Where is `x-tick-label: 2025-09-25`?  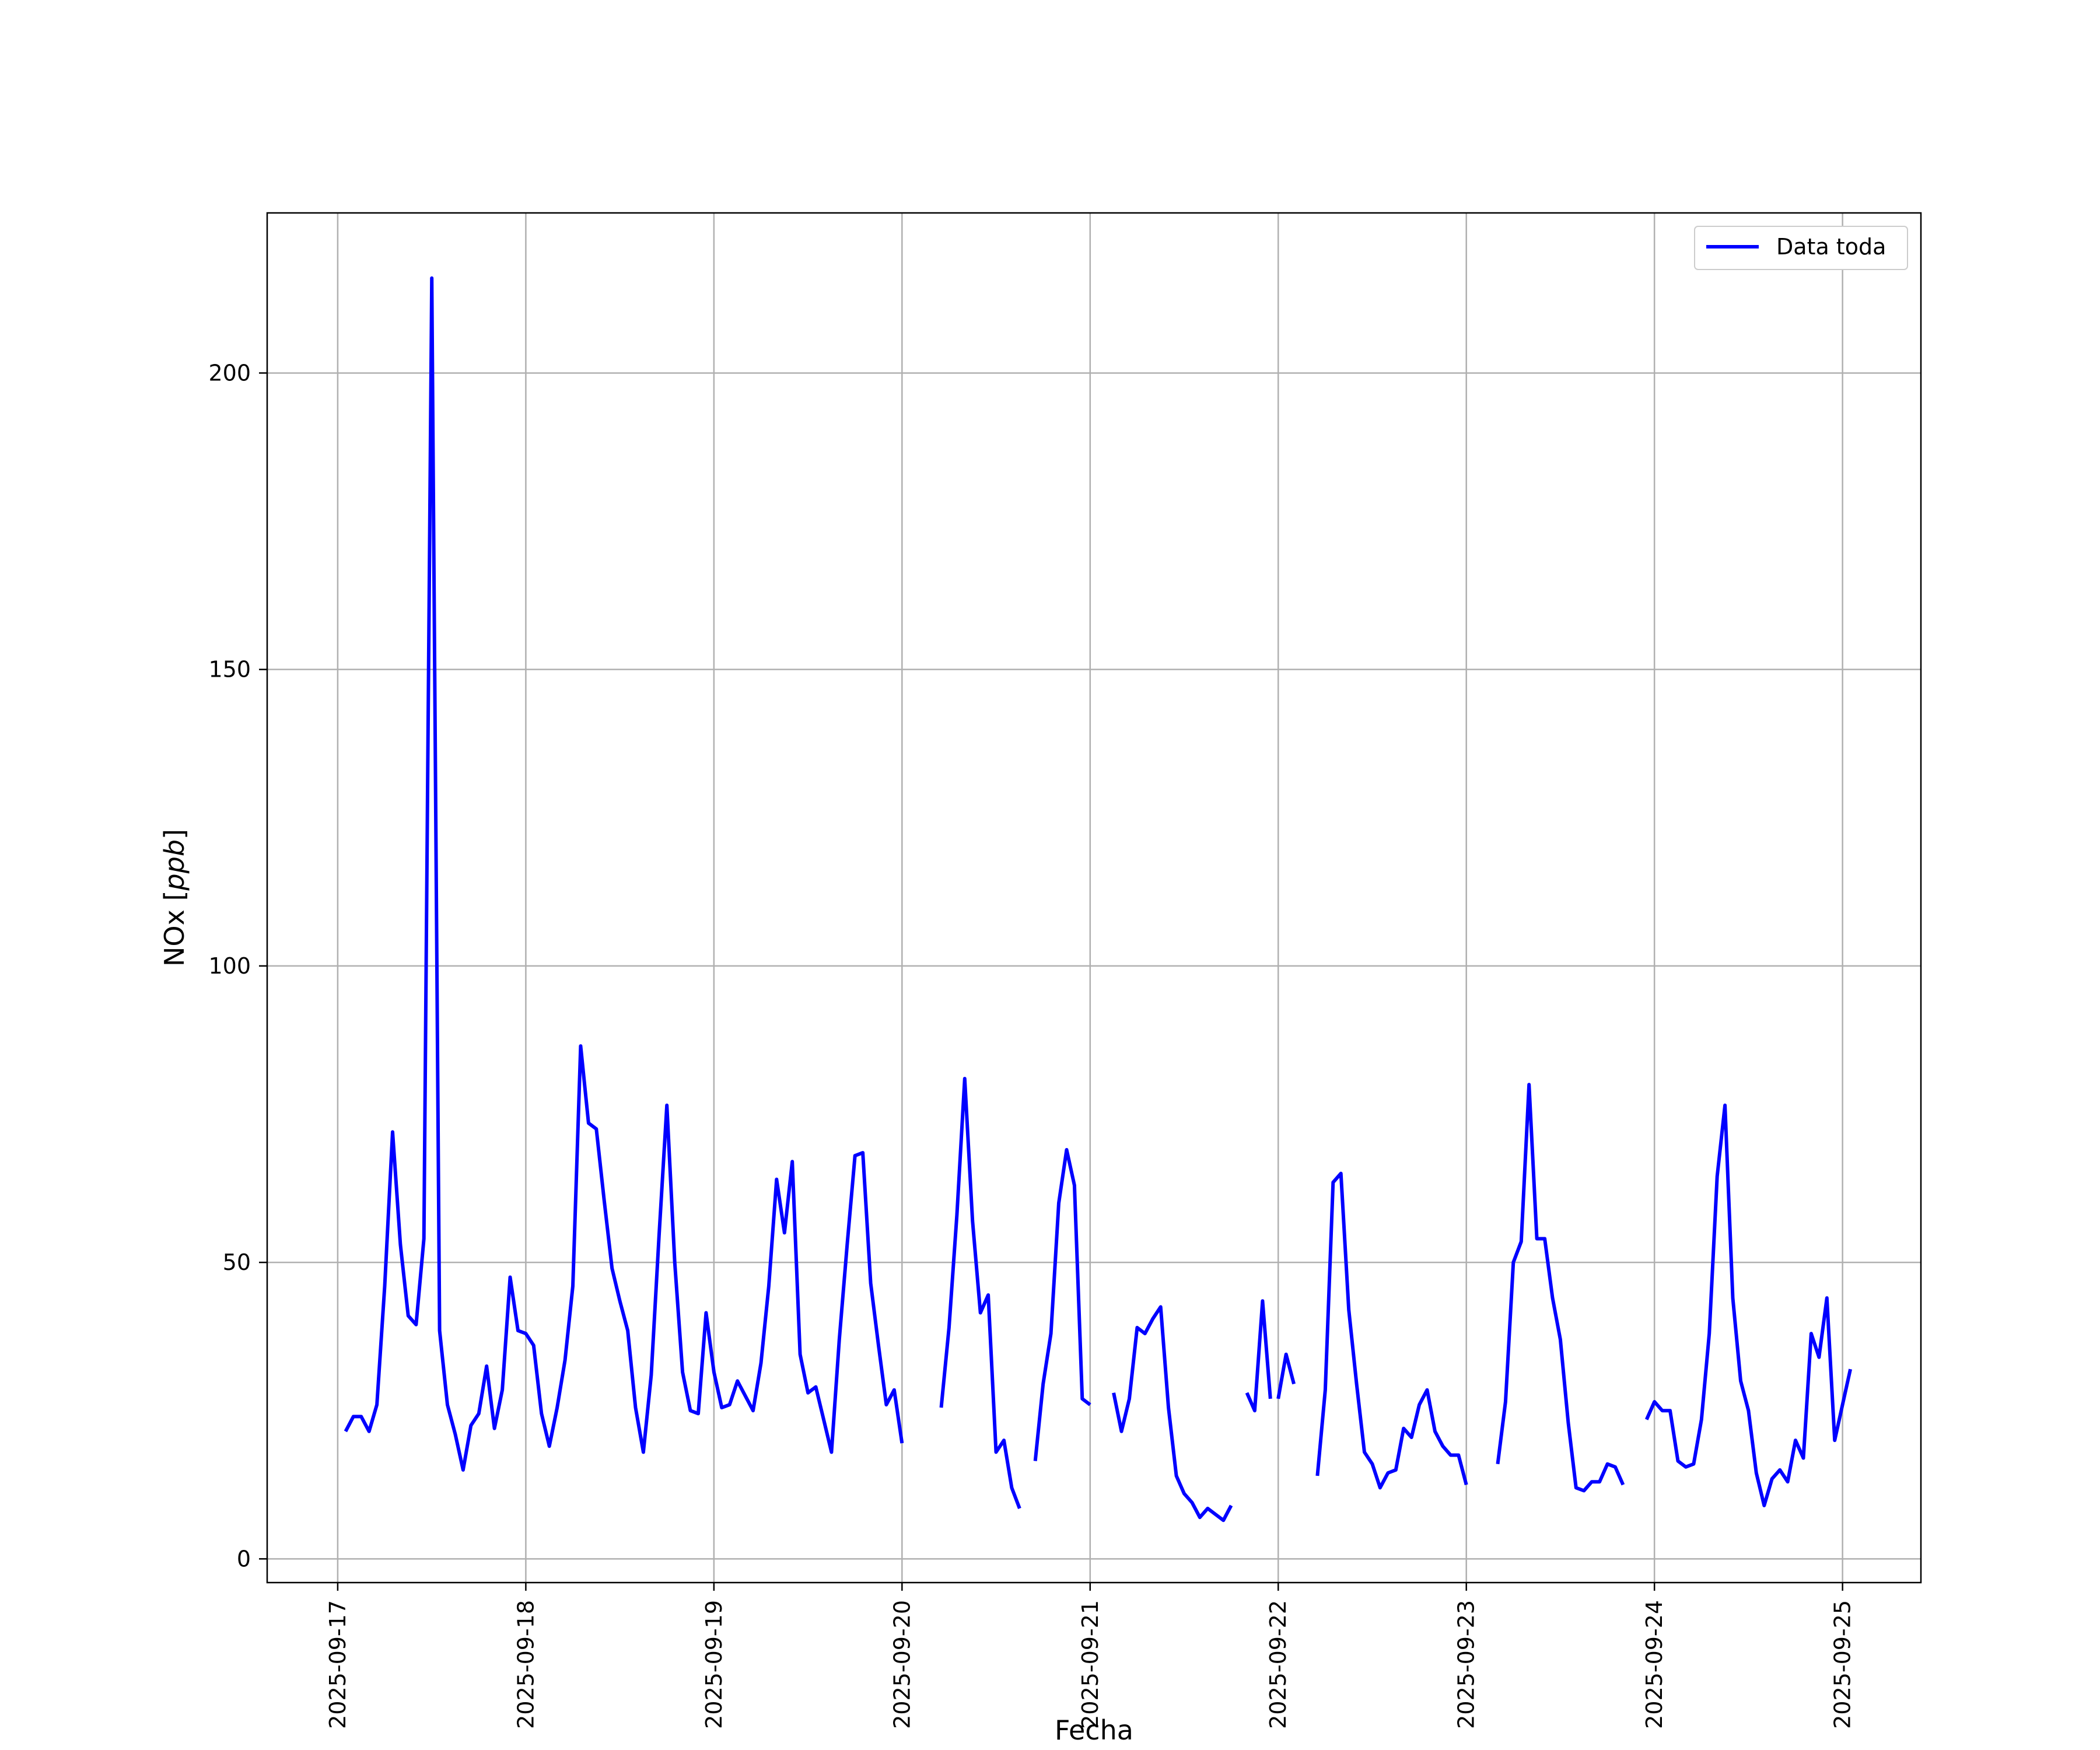 x-tick-label: 2025-09-25 is located at coordinates (1843, 1664).